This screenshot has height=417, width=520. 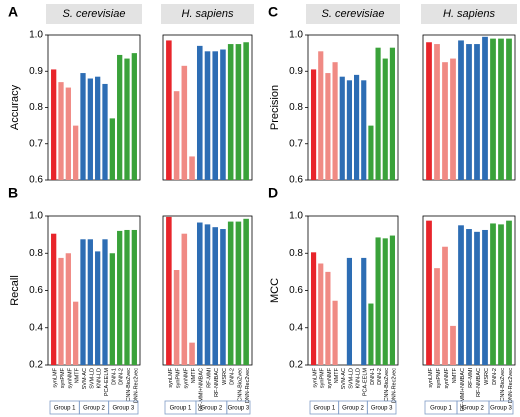 What do you see at coordinates (94, 14) in the screenshot?
I see `title-background` at bounding box center [94, 14].